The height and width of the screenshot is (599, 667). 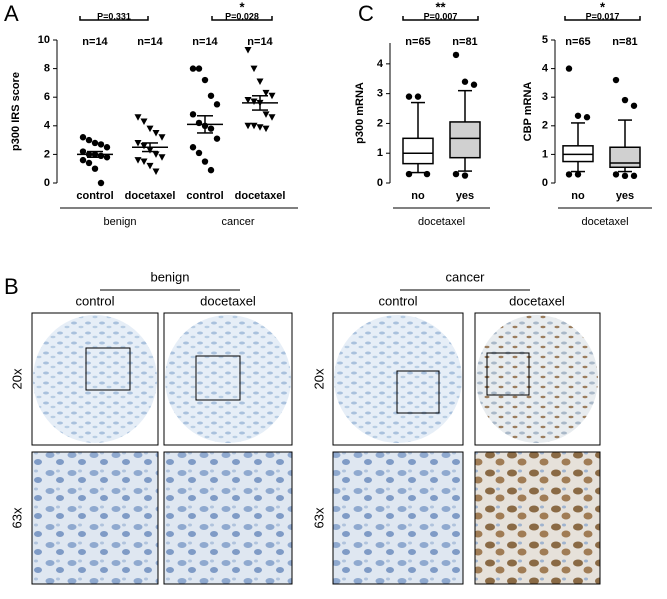 What do you see at coordinates (578, 196) in the screenshot?
I see `x-tick-label: no` at bounding box center [578, 196].